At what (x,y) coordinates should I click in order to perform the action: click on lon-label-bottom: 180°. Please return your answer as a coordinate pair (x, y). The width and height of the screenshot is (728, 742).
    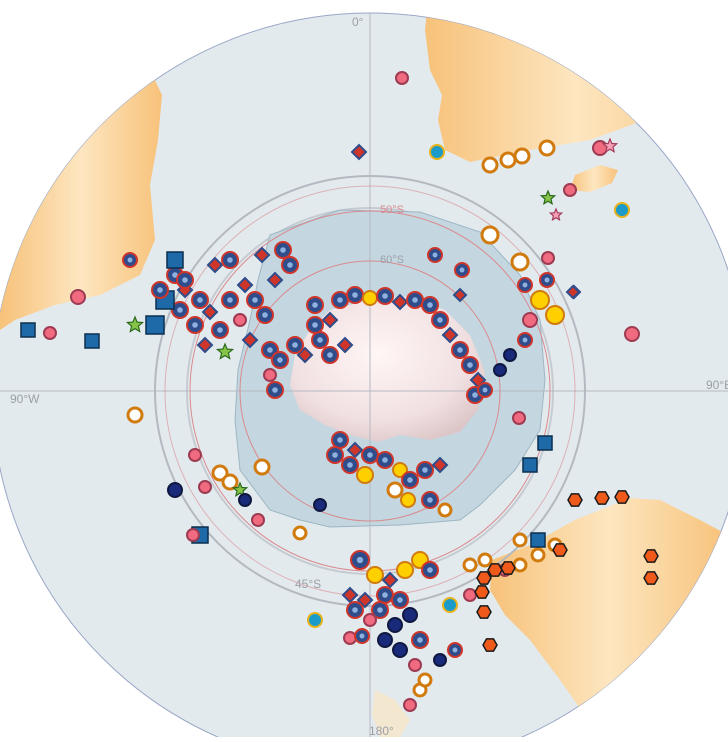
    Looking at the image, I should click on (381, 730).